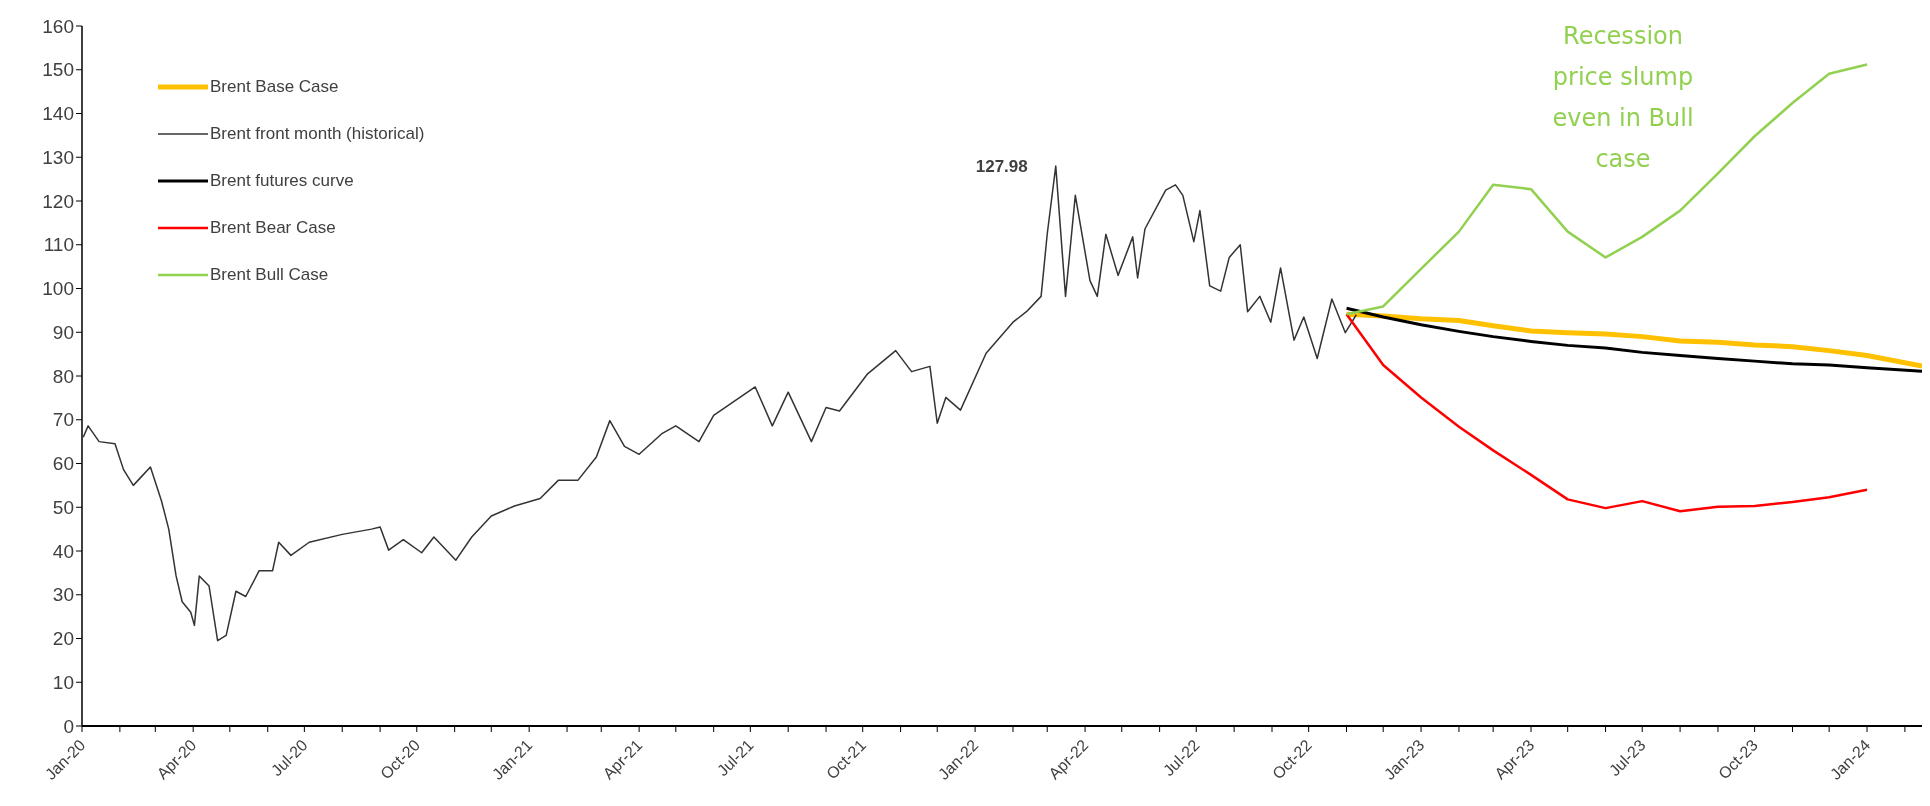 The width and height of the screenshot is (1930, 806). I want to click on legend-label: Brent futures curve, so click(282, 180).